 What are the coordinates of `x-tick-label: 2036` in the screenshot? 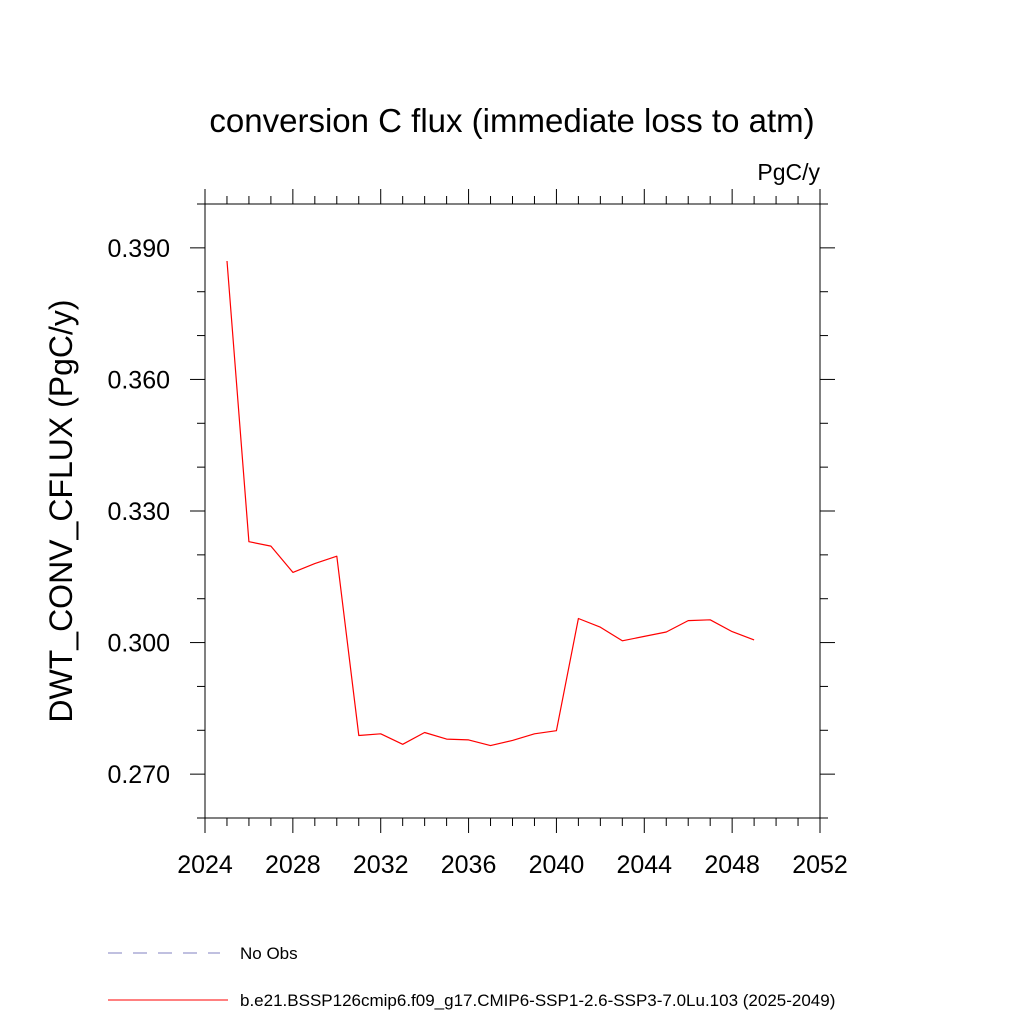 It's located at (469, 865).